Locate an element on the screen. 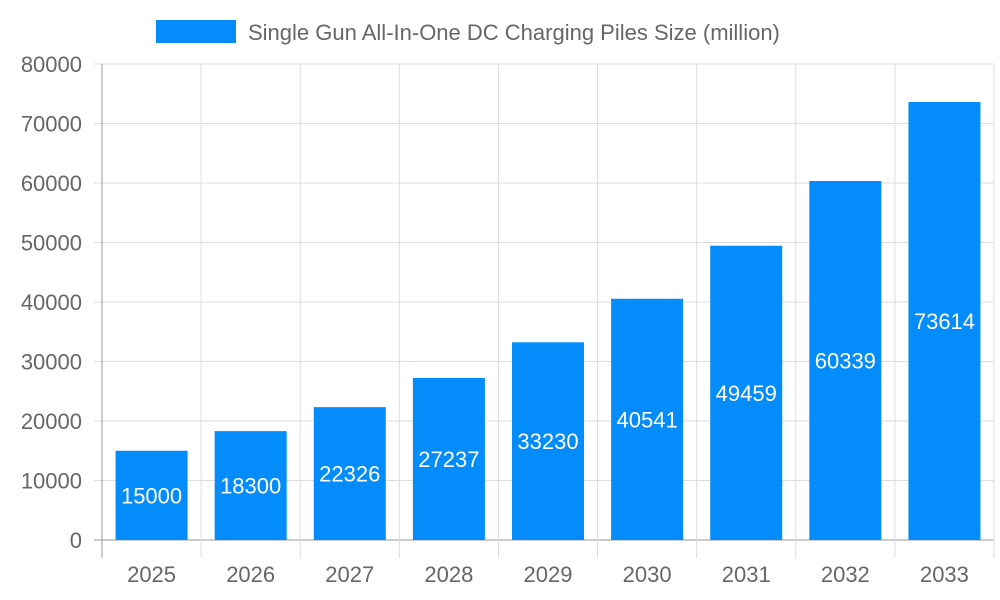  data-label: 33230 is located at coordinates (547, 441).